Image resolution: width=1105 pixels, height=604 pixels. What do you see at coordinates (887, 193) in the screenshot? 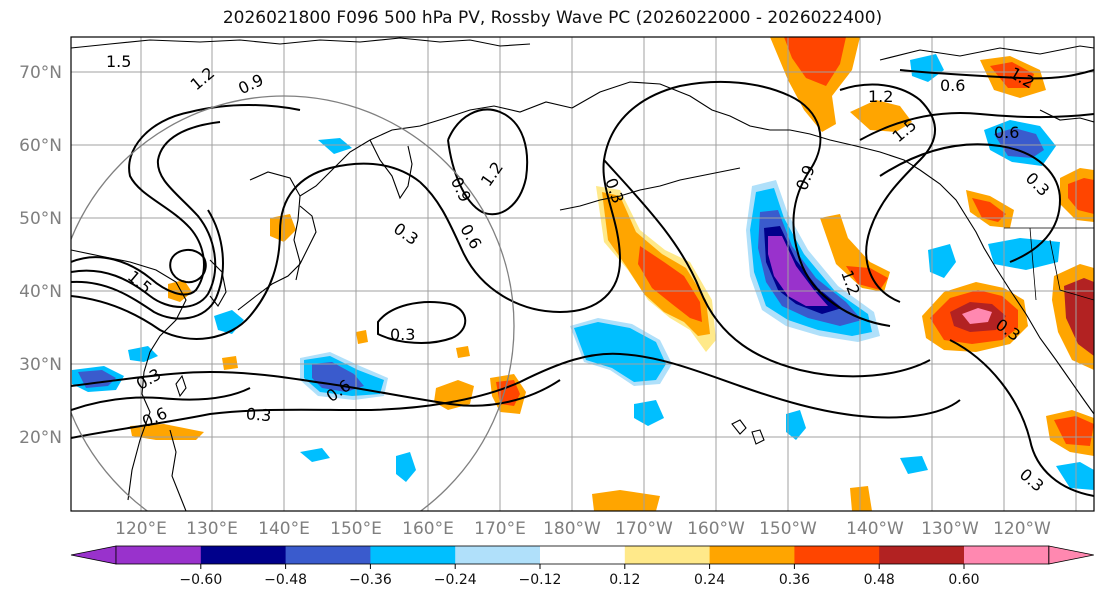
I see `contour-east3` at bounding box center [887, 193].